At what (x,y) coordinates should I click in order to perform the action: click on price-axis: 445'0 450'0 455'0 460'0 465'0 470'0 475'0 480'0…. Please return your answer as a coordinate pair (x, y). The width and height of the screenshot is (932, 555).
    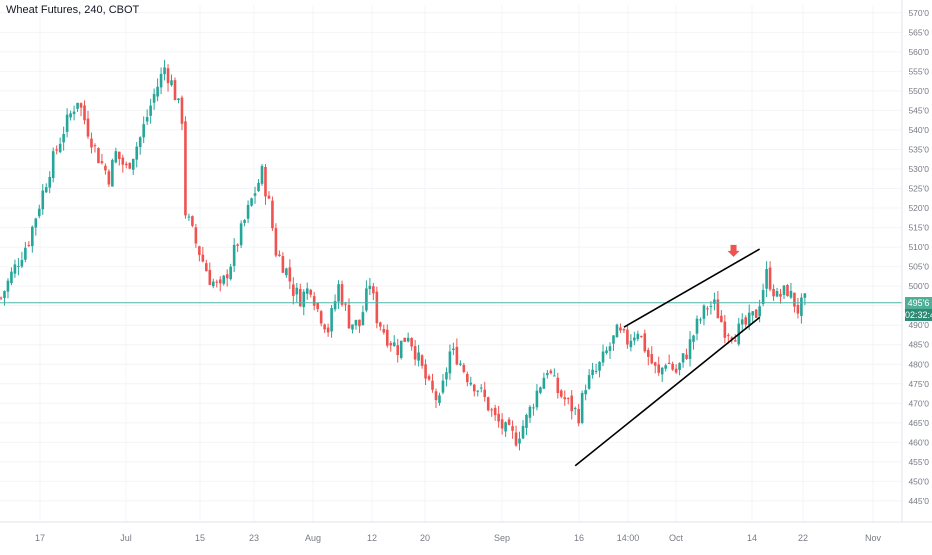
    Looking at the image, I should click on (916, 275).